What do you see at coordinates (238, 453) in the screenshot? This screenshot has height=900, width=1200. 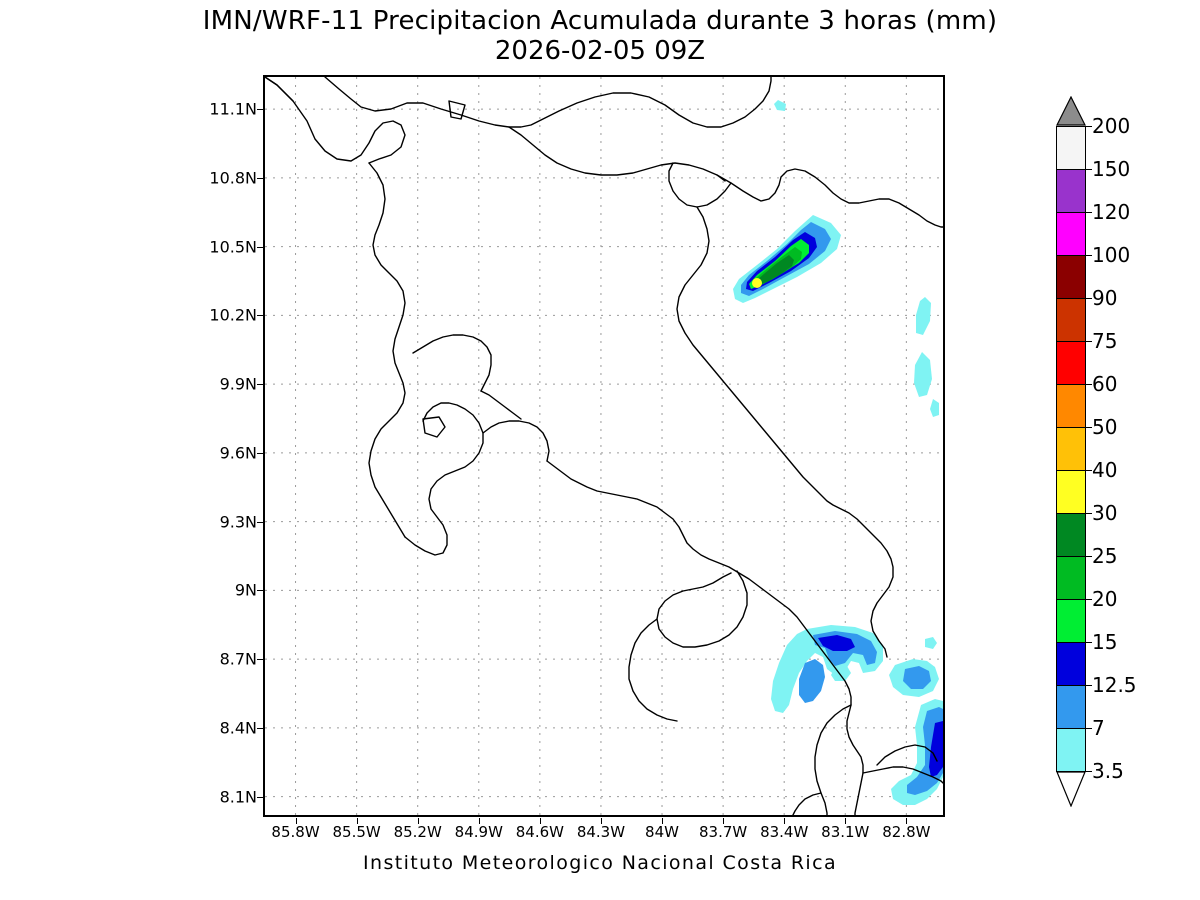 I see `y-axis-tick-label: 9.6N` at bounding box center [238, 453].